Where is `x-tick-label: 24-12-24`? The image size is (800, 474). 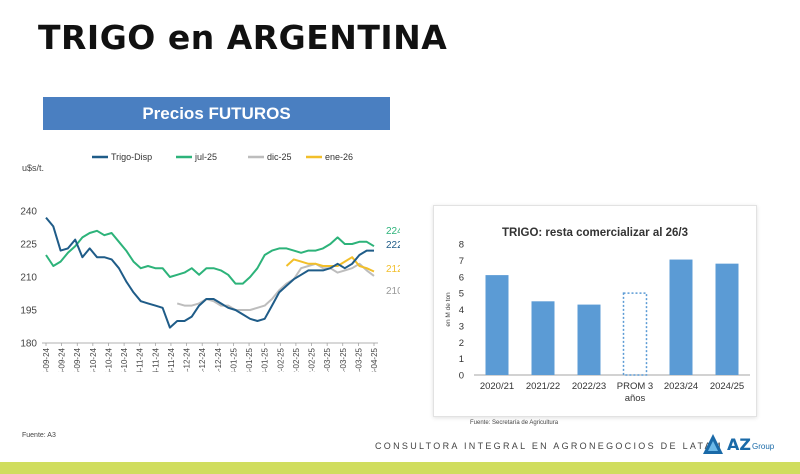 x-tick-label: 24-12-24 is located at coordinates (218, 359).